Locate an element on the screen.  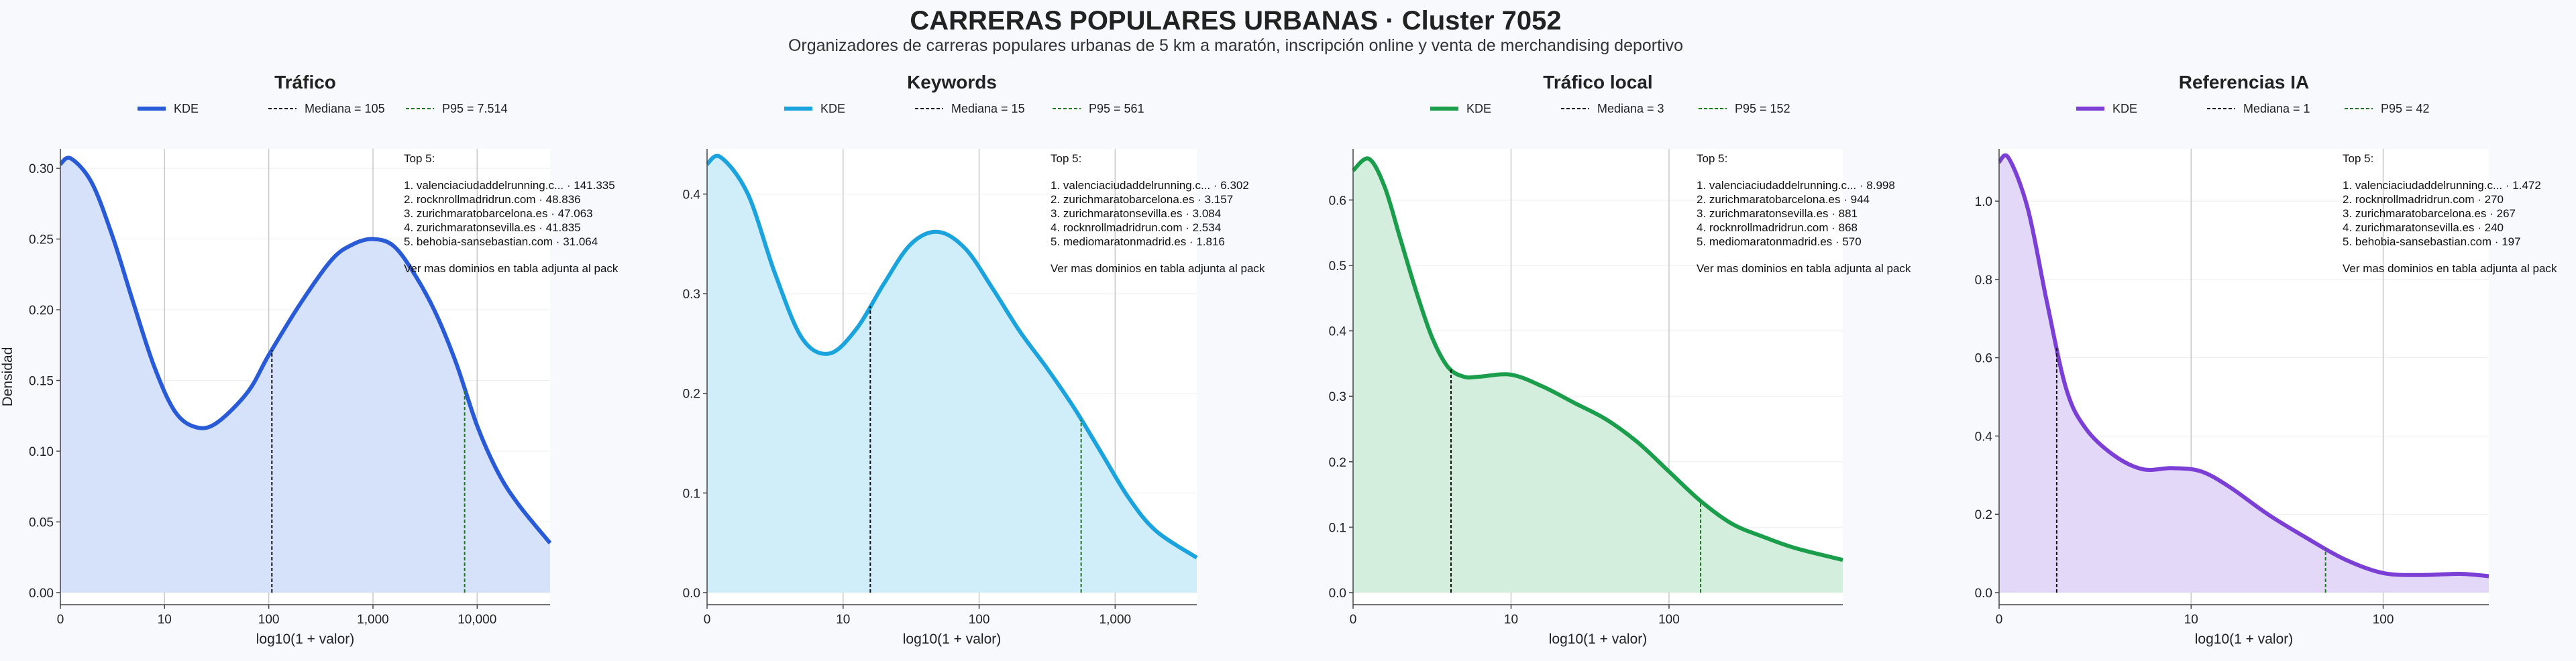
panel-title: Keywords is located at coordinates (952, 82).